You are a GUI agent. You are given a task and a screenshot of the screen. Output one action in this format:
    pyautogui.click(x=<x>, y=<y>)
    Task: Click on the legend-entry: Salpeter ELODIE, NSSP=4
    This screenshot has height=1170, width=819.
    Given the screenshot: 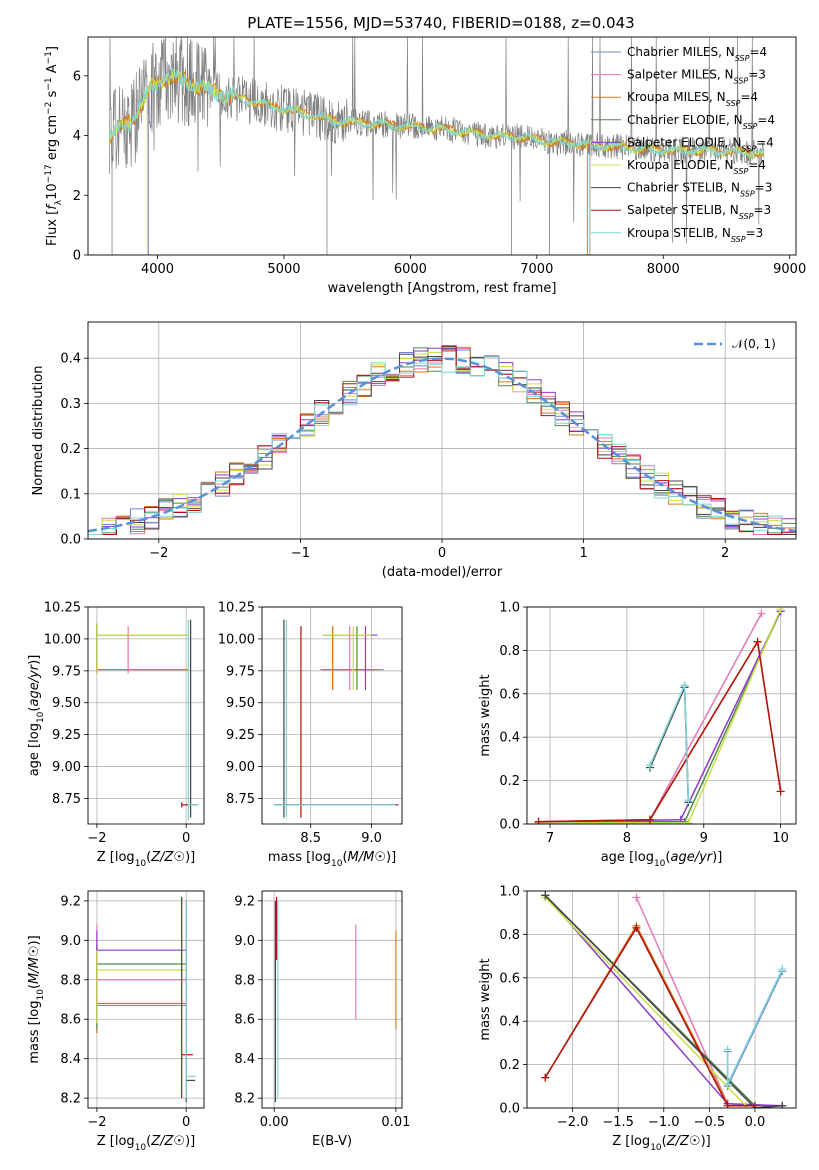 What is the action you would take?
    pyautogui.click(x=700, y=144)
    